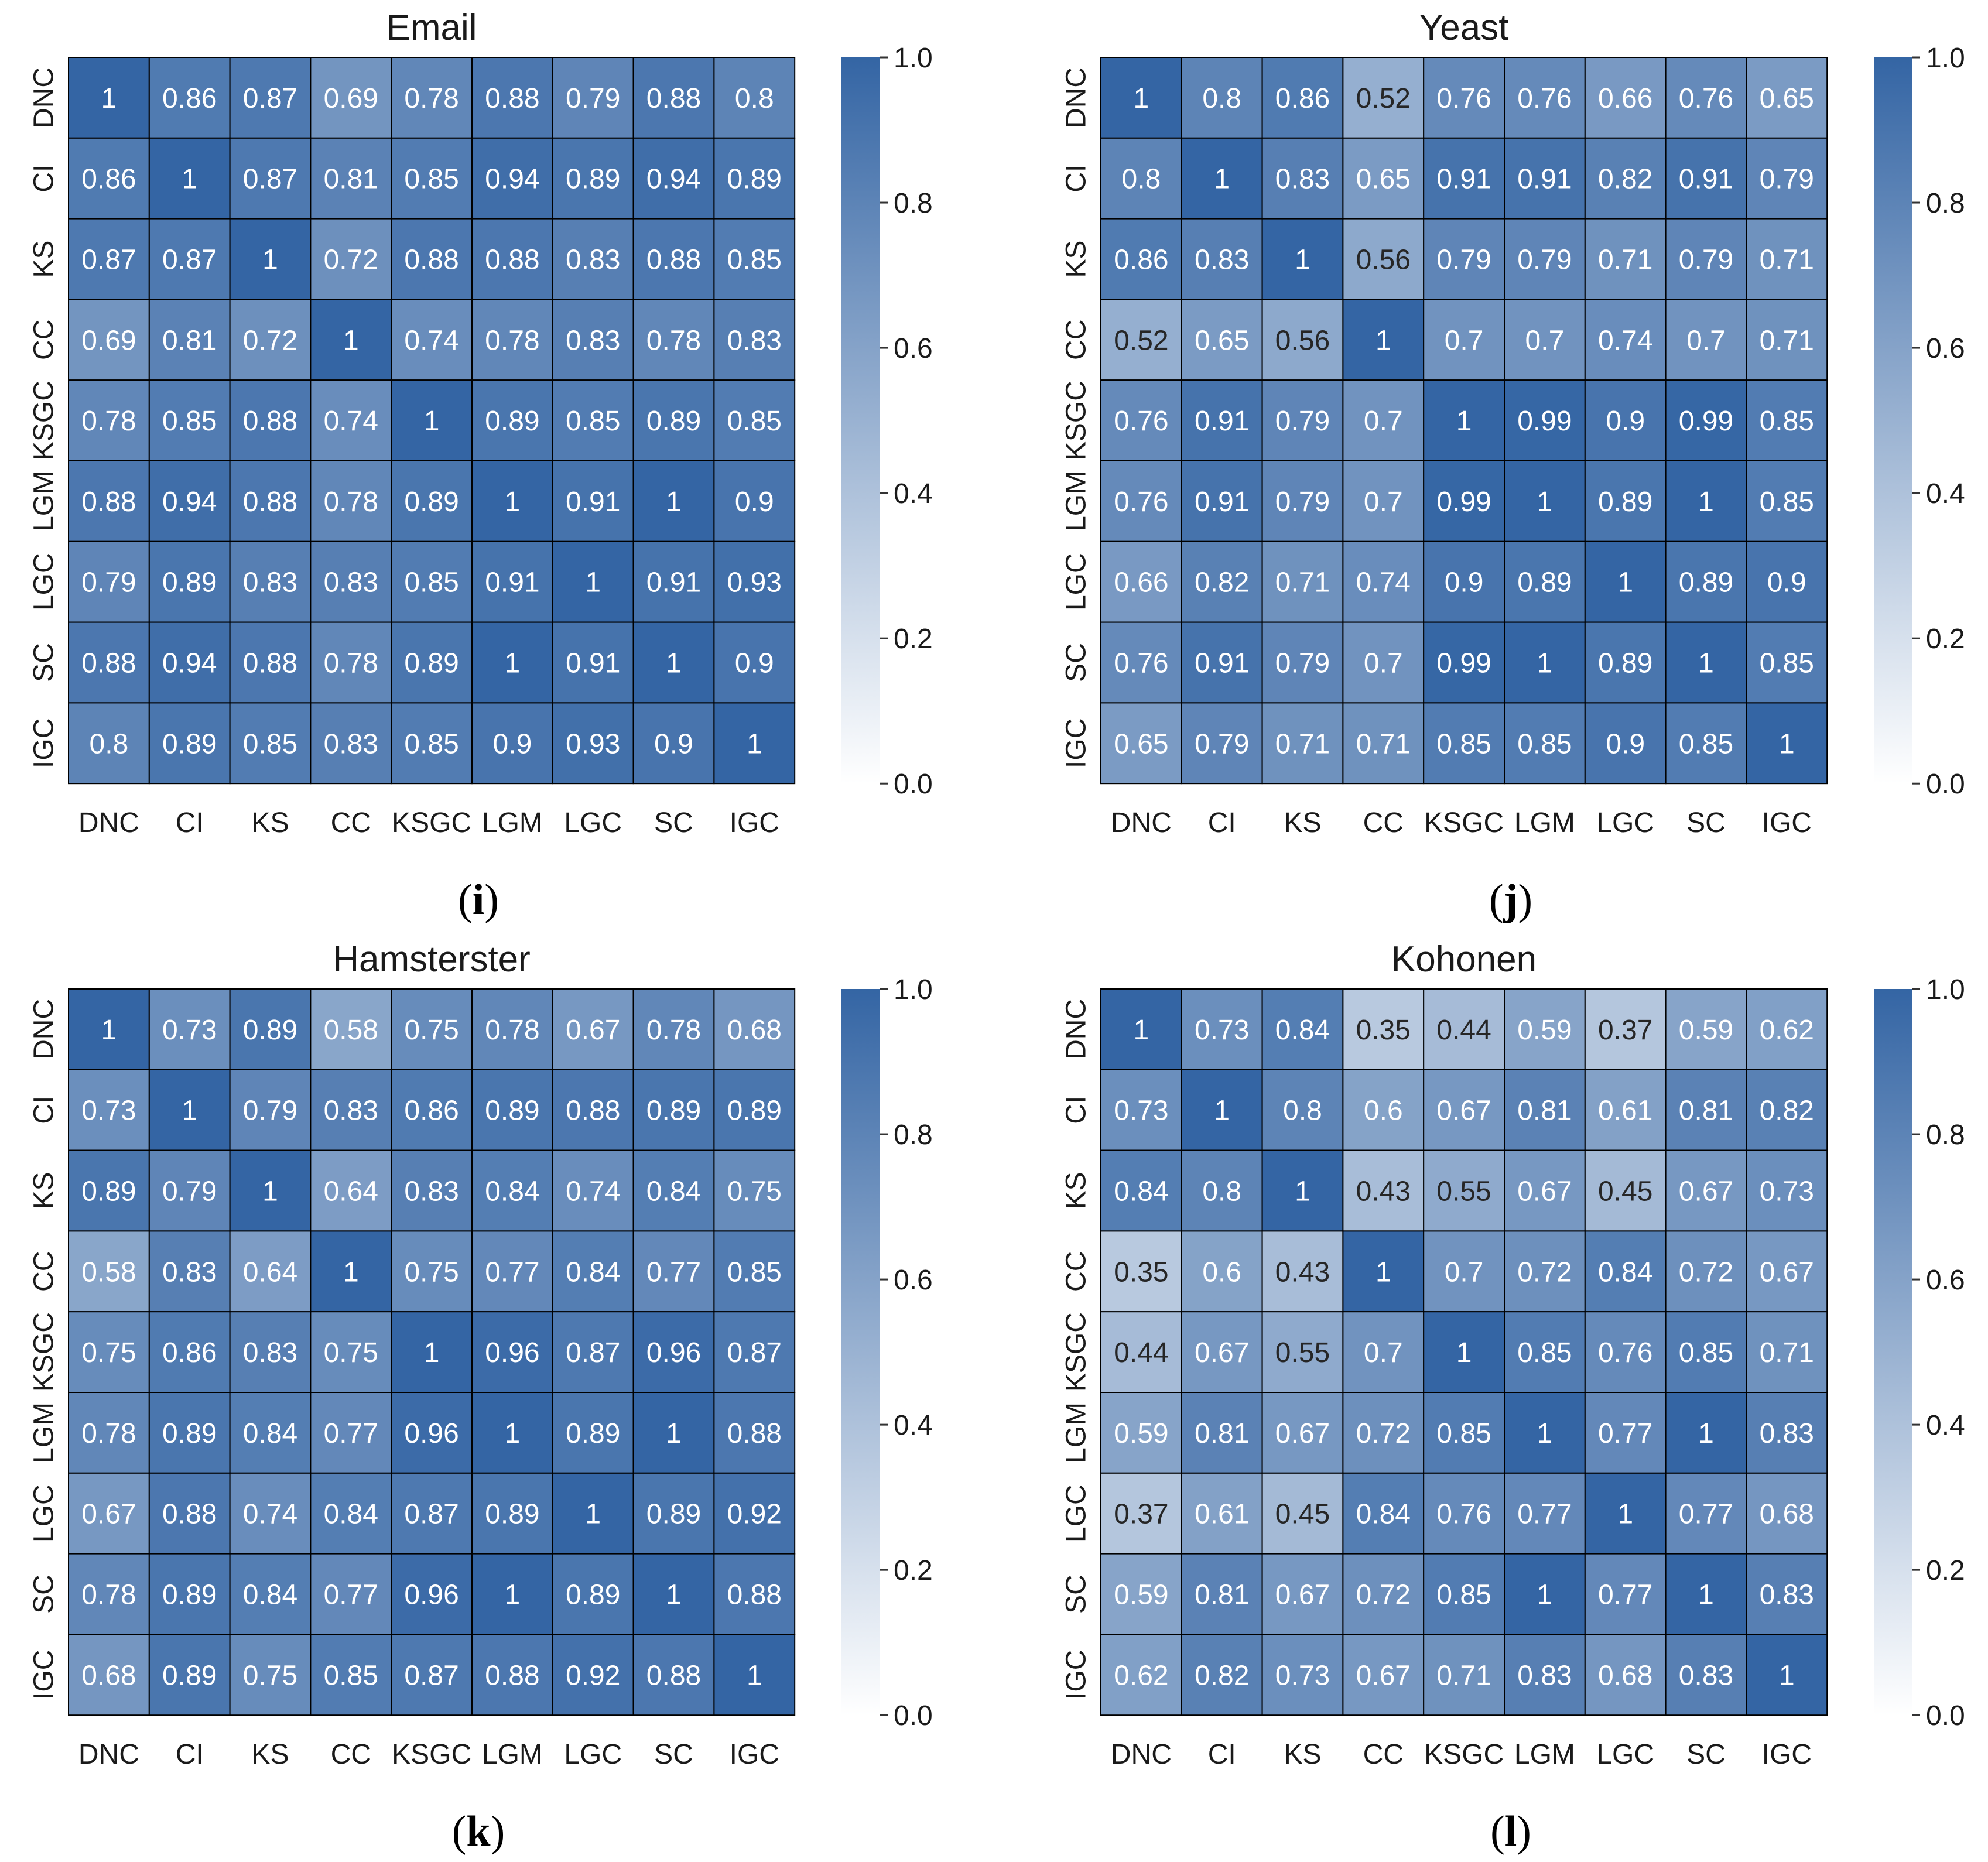 This screenshot has width=1988, height=1862. What do you see at coordinates (914, 493) in the screenshot?
I see `colorbar-tick-label: 0.4` at bounding box center [914, 493].